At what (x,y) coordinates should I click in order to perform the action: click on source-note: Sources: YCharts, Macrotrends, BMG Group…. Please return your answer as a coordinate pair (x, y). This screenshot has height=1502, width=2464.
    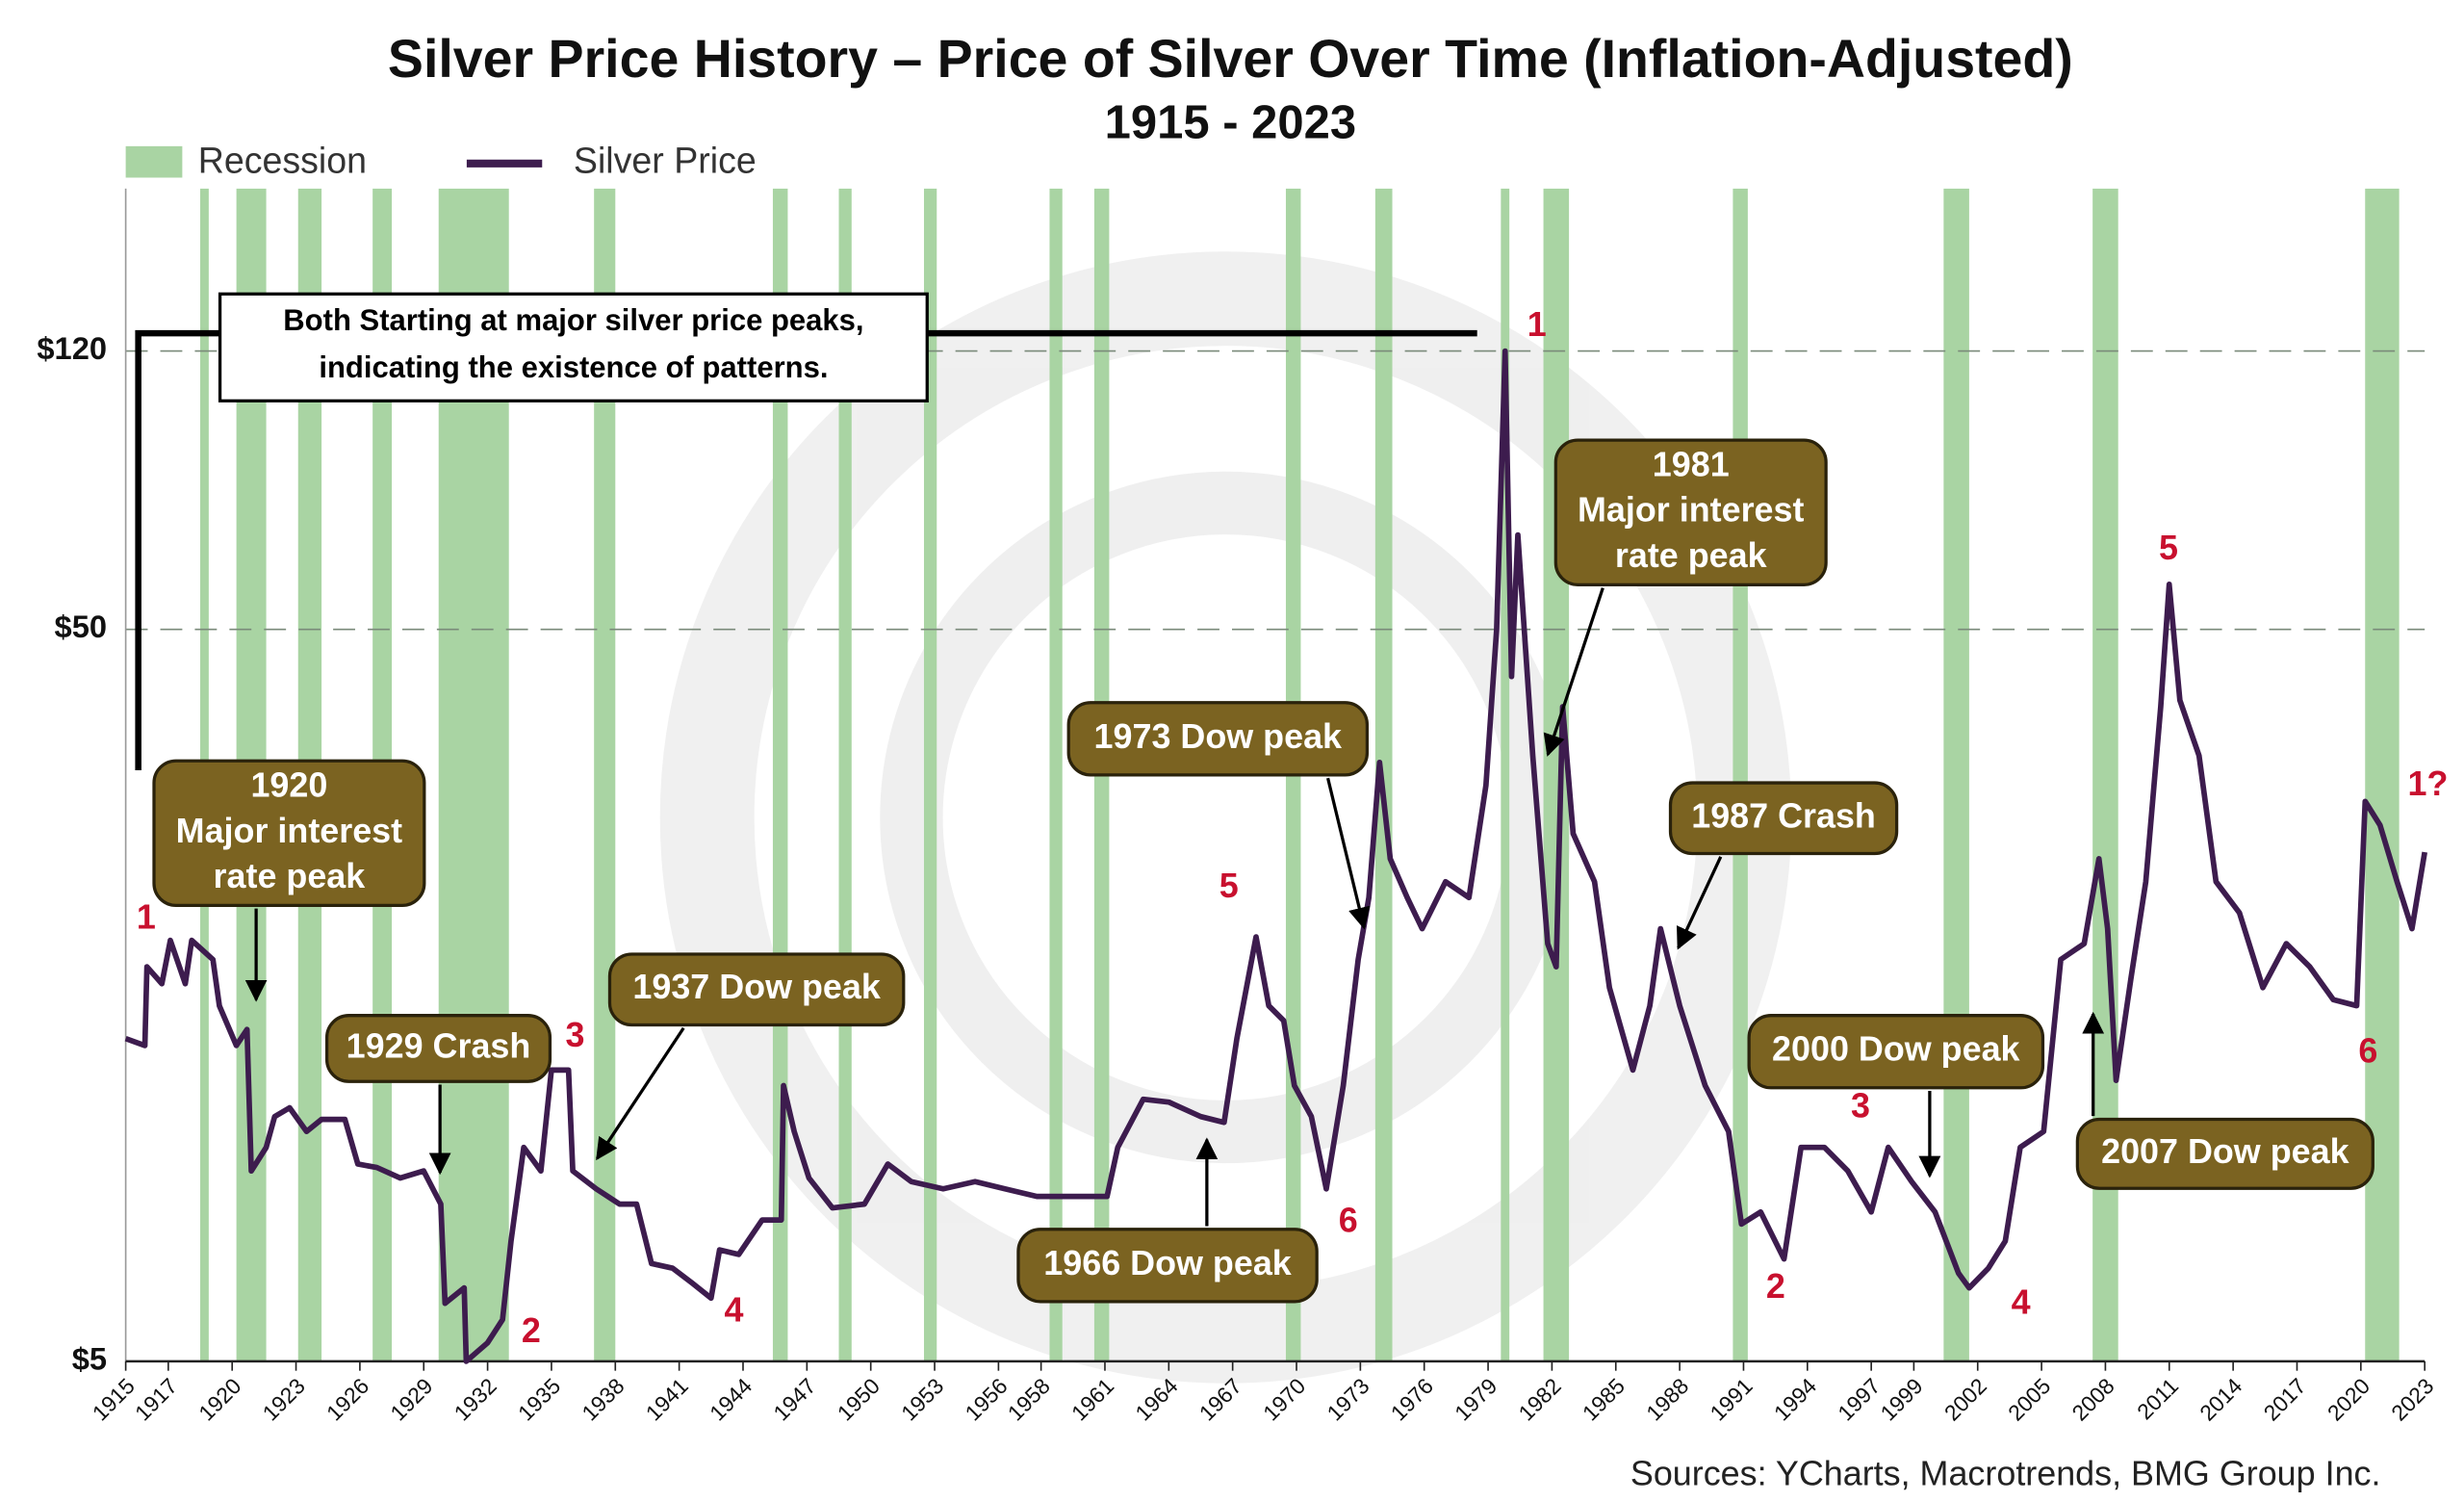
    Looking at the image, I should click on (2005, 1473).